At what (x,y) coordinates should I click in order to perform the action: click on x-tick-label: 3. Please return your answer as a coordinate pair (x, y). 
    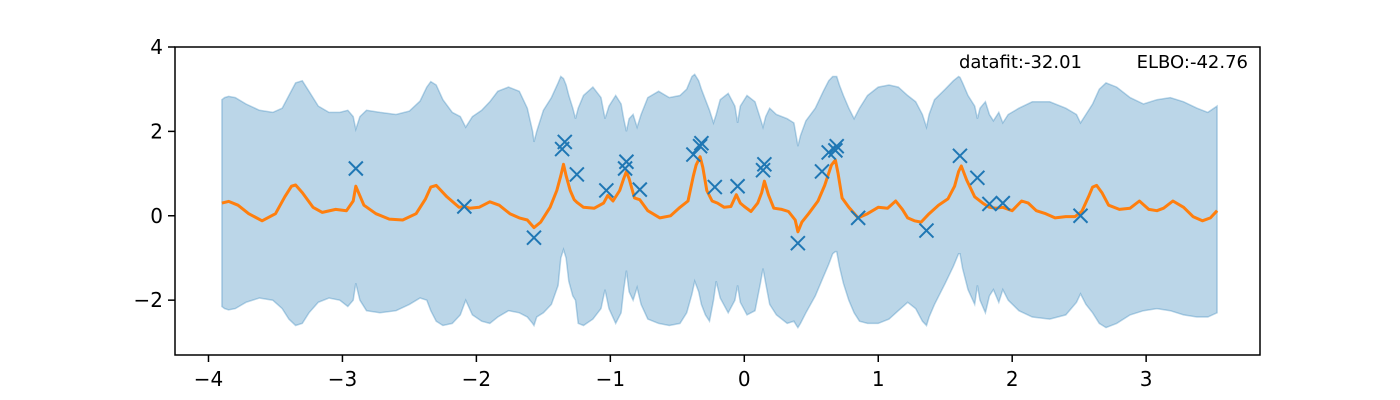
    Looking at the image, I should click on (1146, 379).